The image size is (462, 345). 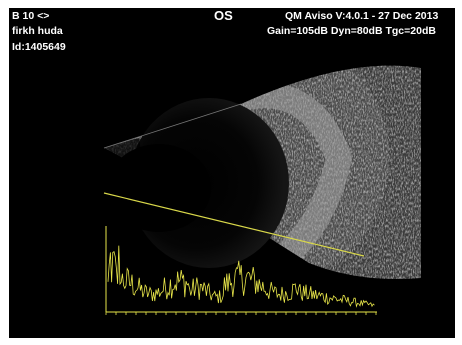 I want to click on patient-id: Id:1405649, so click(x=39, y=47).